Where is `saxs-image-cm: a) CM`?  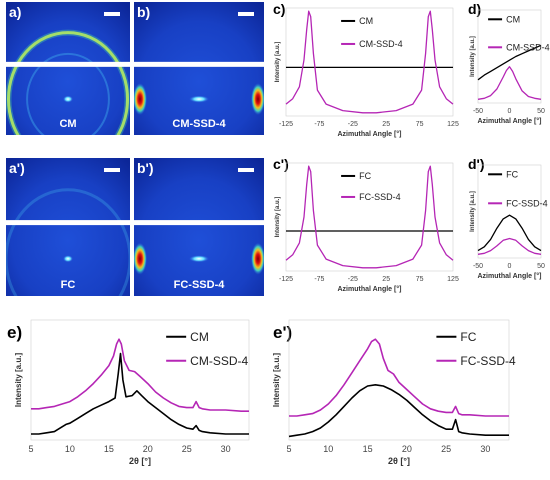 saxs-image-cm: a) CM is located at coordinates (68, 68).